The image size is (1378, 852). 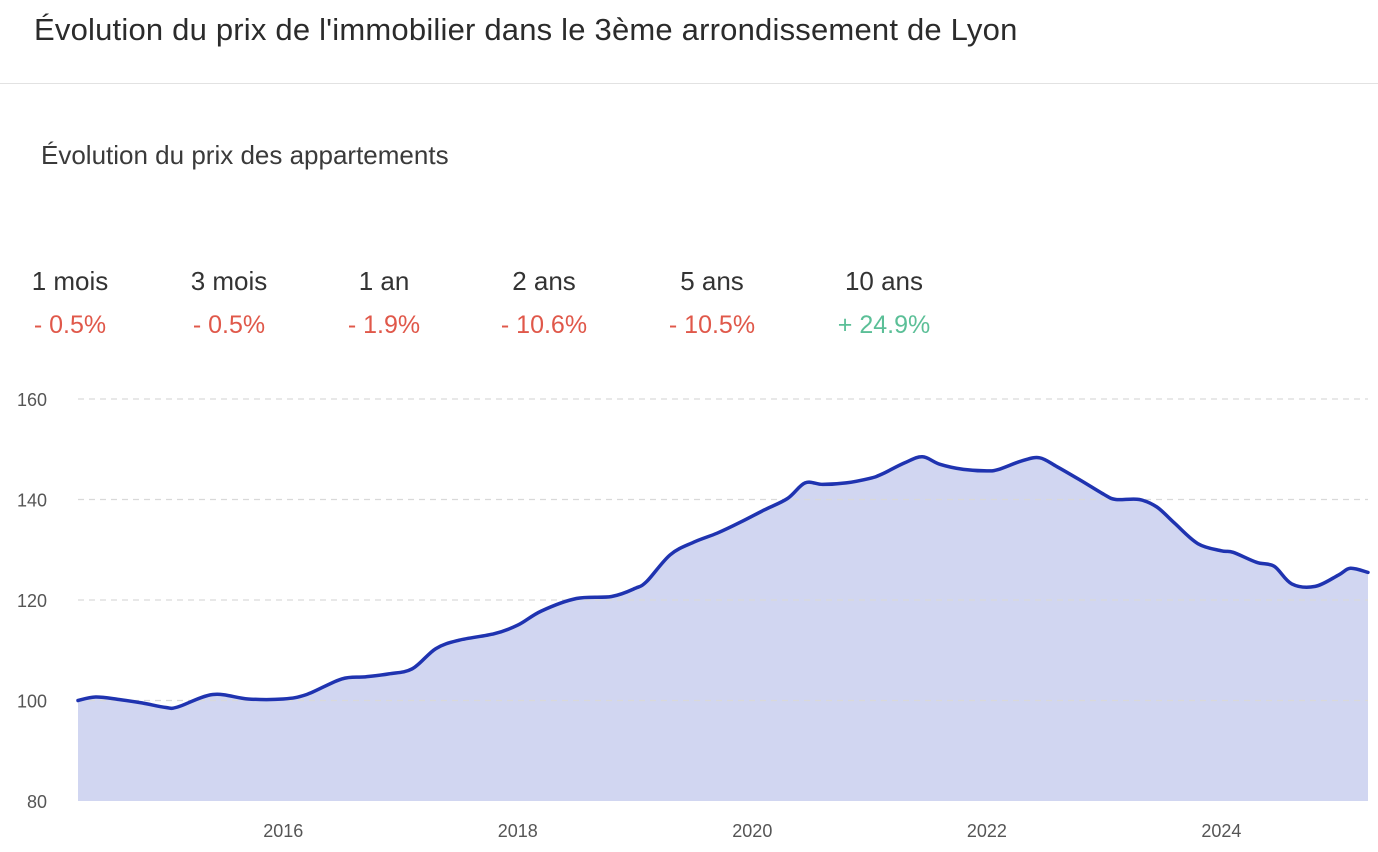 I want to click on stat-1-year: 1 an - 1.9%, so click(x=384, y=303).